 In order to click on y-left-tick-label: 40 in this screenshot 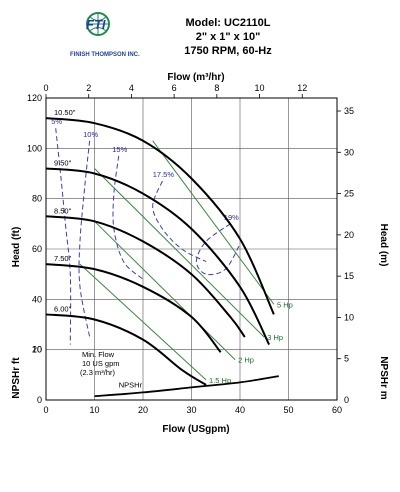, I will do `click(37, 299)`.